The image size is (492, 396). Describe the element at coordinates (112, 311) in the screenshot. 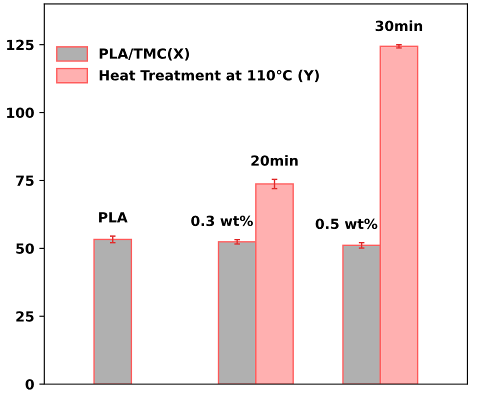

I see `bar` at that location.